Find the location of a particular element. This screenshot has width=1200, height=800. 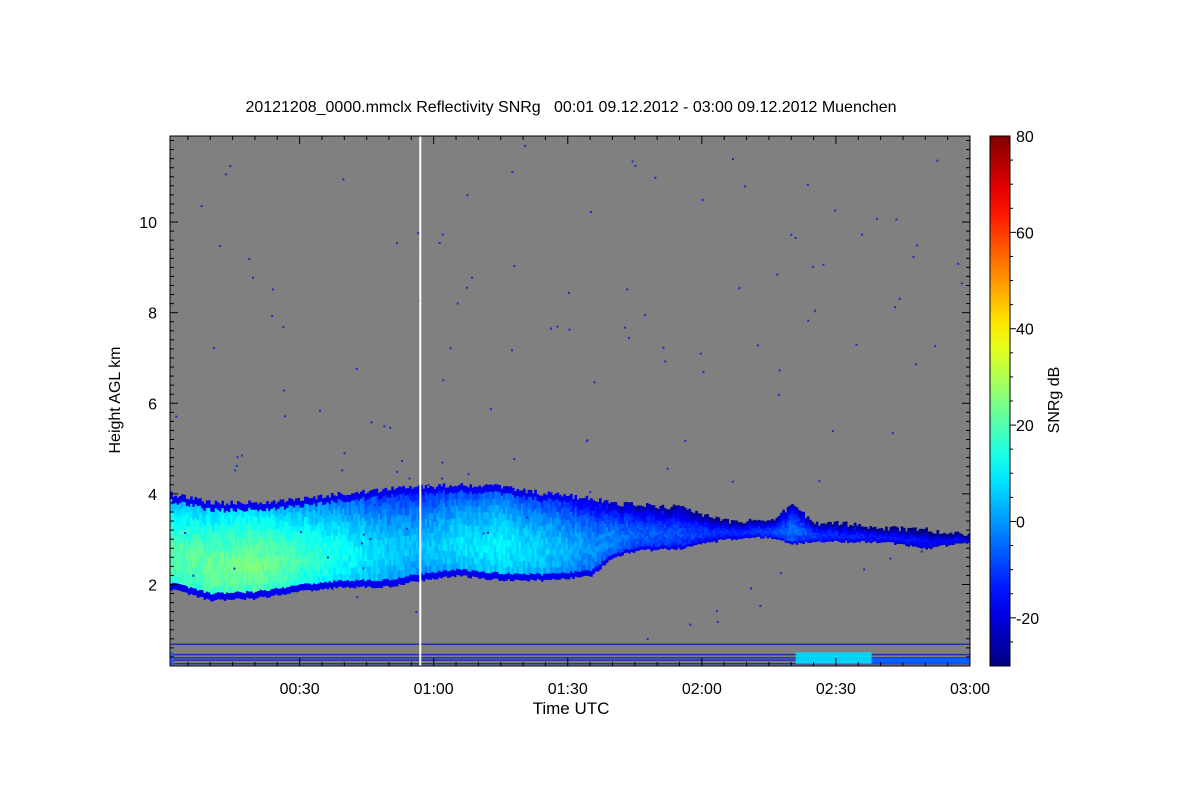

y-tick-label: 4 is located at coordinates (152, 495).